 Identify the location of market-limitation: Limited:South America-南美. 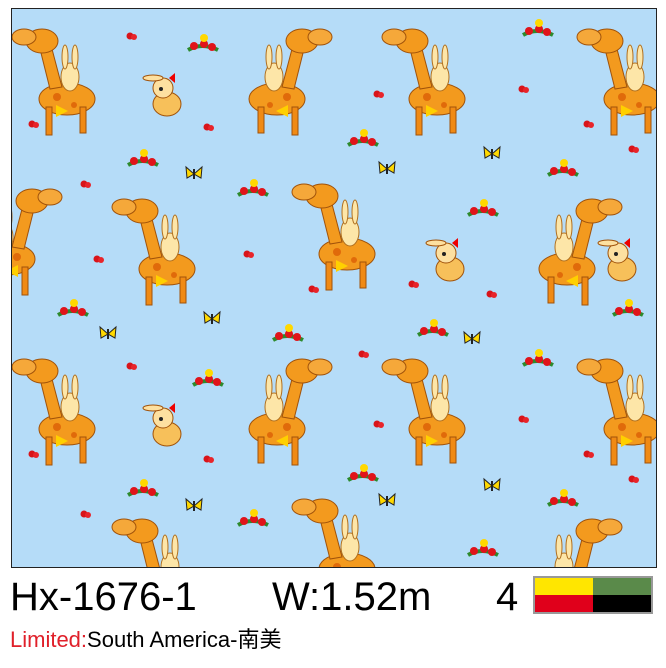
(145, 640).